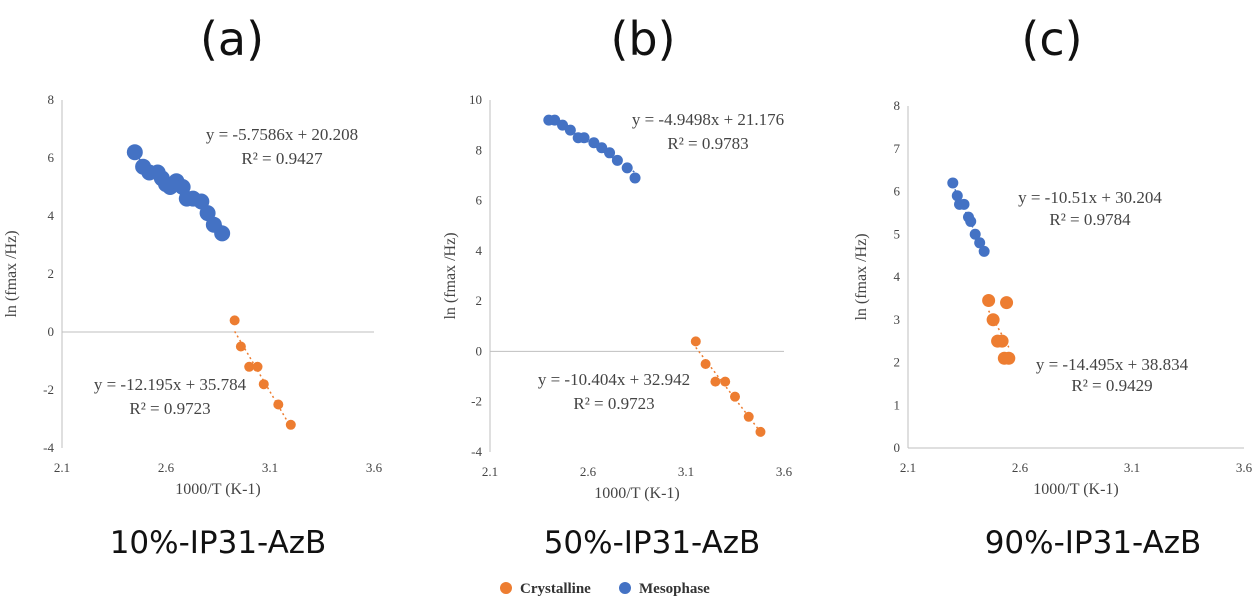 This screenshot has width=1257, height=599. I want to click on panel-caption: 10%-IP31-AzB, so click(218, 543).